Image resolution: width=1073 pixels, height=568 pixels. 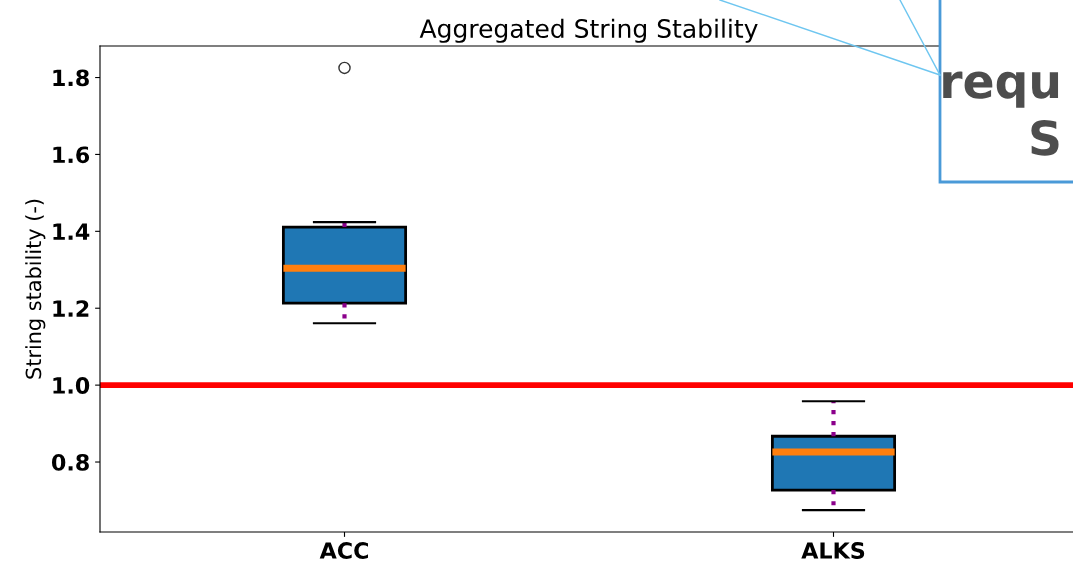 I want to click on y-tick-label: 0.8, so click(x=70, y=462).